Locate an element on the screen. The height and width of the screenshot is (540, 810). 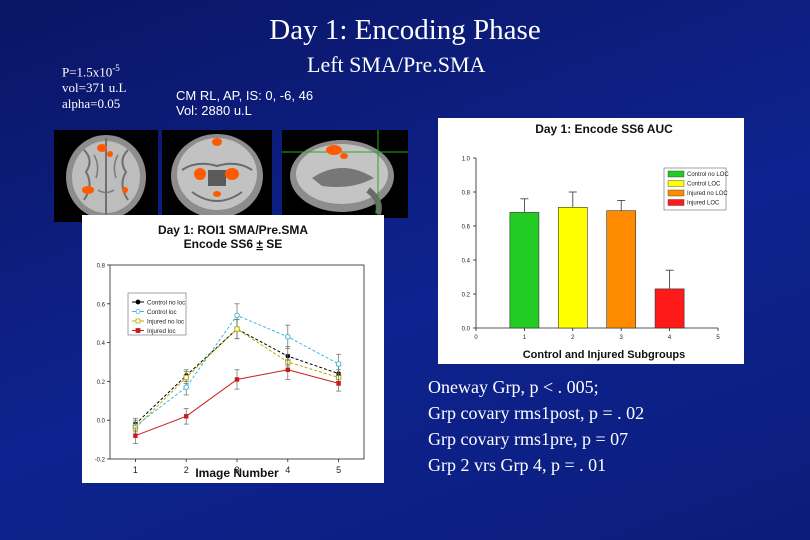
bar-x-tick-label: 4 is located at coordinates (670, 338).